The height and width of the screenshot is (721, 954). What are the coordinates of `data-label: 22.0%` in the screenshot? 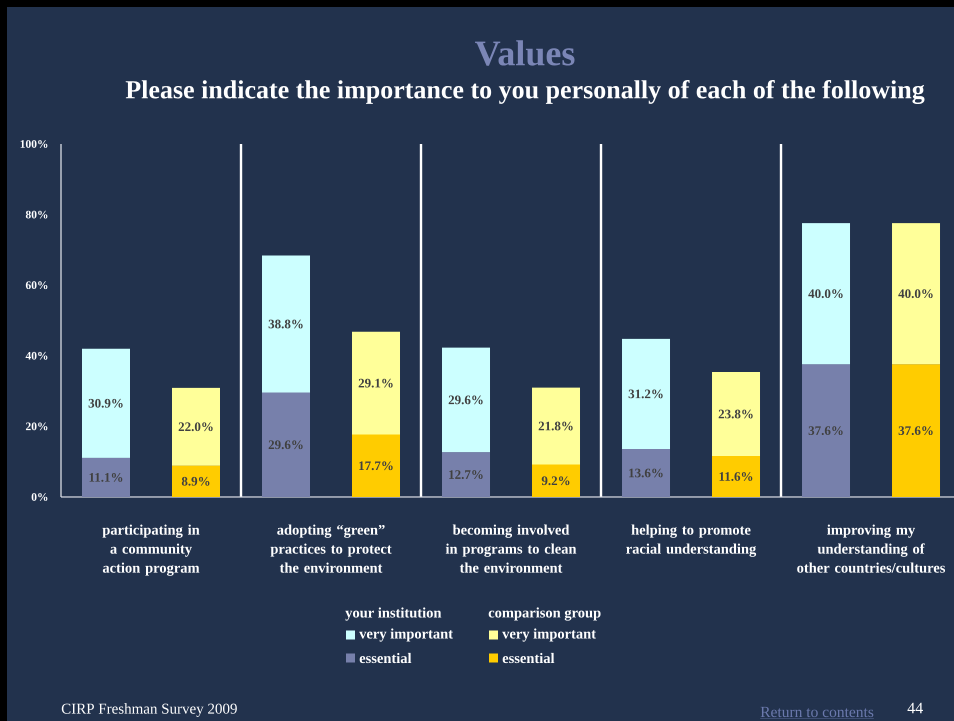 It's located at (195, 427).